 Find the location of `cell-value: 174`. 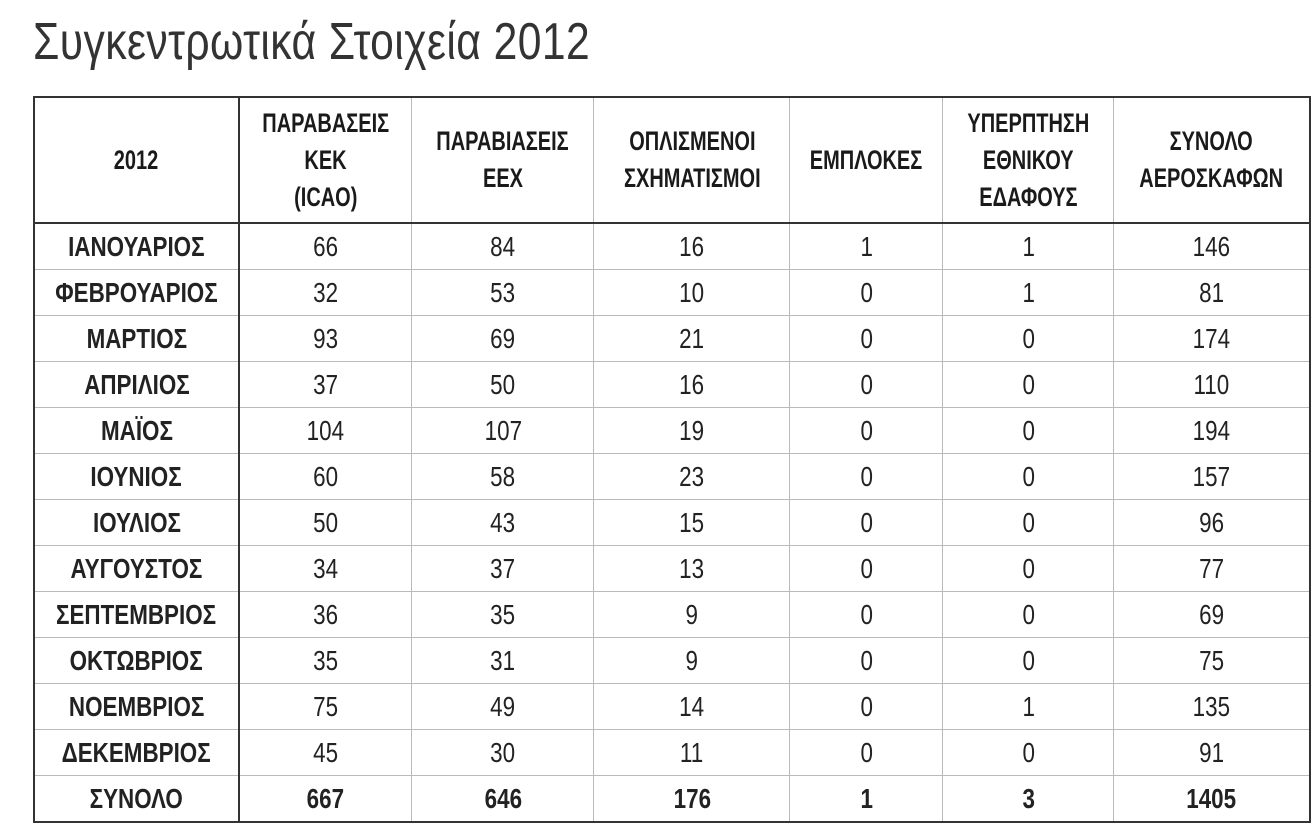

cell-value: 174 is located at coordinates (1211, 338).